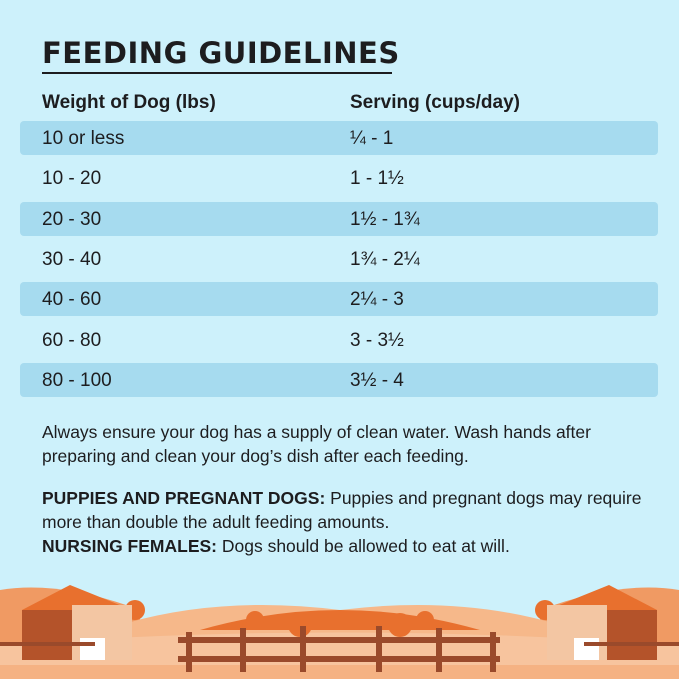  Describe the element at coordinates (435, 102) in the screenshot. I see `header-serving: Serving (cups/day)` at that location.